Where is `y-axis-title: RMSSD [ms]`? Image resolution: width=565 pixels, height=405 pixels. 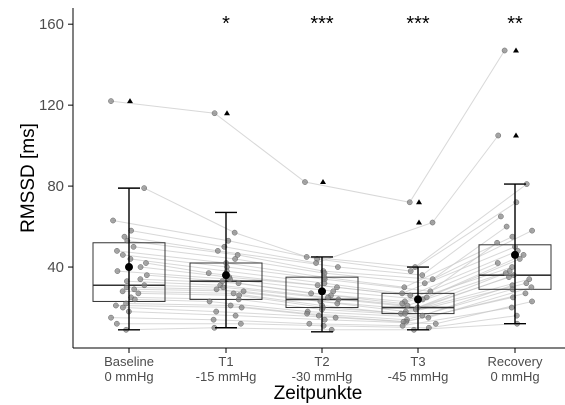 y-axis-title: RMSSD [ms] is located at coordinates (28, 178).